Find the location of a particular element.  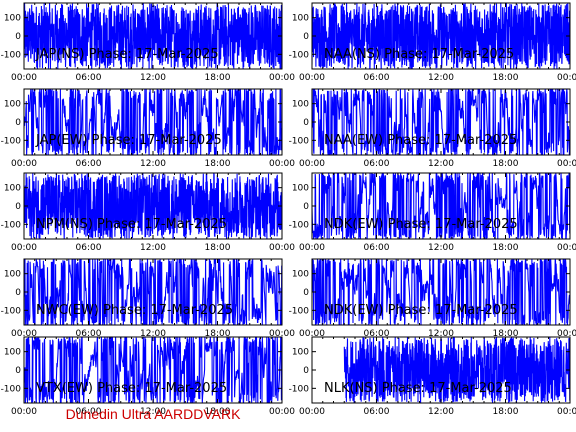

panel-title: NAA(EW) Phase: 17-Mar-2025 is located at coordinates (420, 140).